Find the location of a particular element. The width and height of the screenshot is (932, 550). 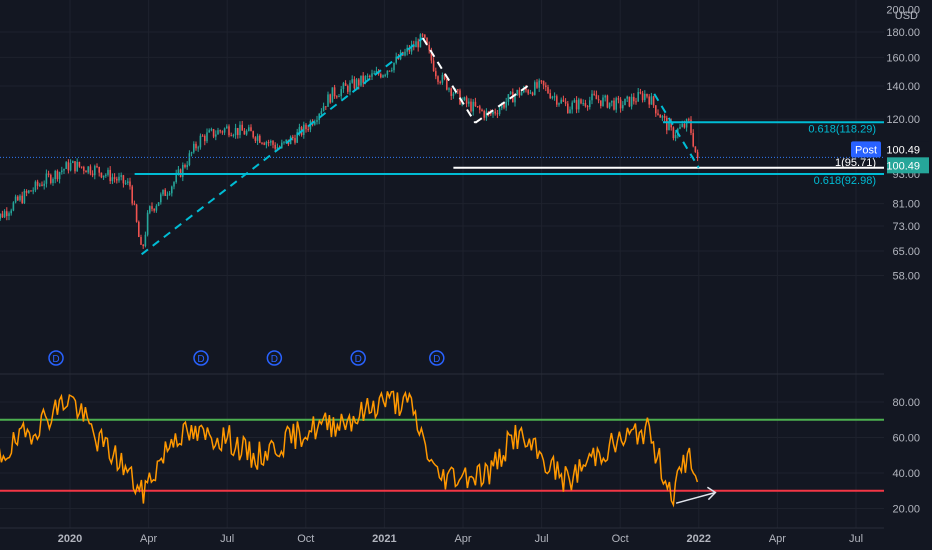

rsi-tick-label: 40.00 is located at coordinates (906, 474).